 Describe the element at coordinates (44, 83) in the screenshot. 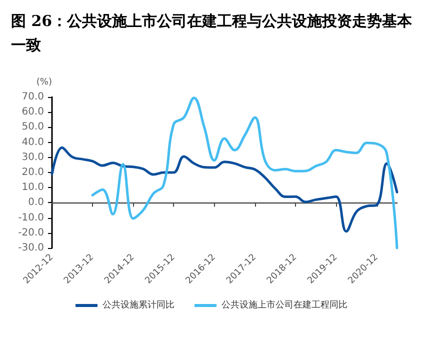

I see `y-axis-title: (%)` at that location.